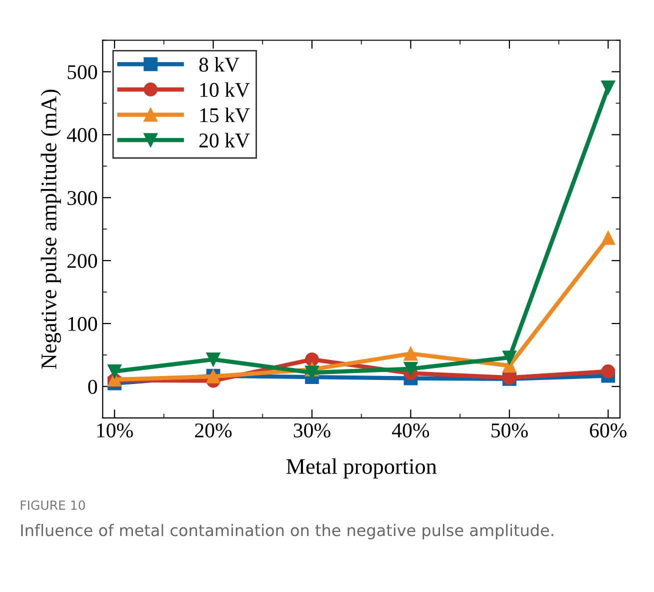 The width and height of the screenshot is (654, 592). What do you see at coordinates (219, 64) in the screenshot?
I see `legend-label: 8 kV` at bounding box center [219, 64].